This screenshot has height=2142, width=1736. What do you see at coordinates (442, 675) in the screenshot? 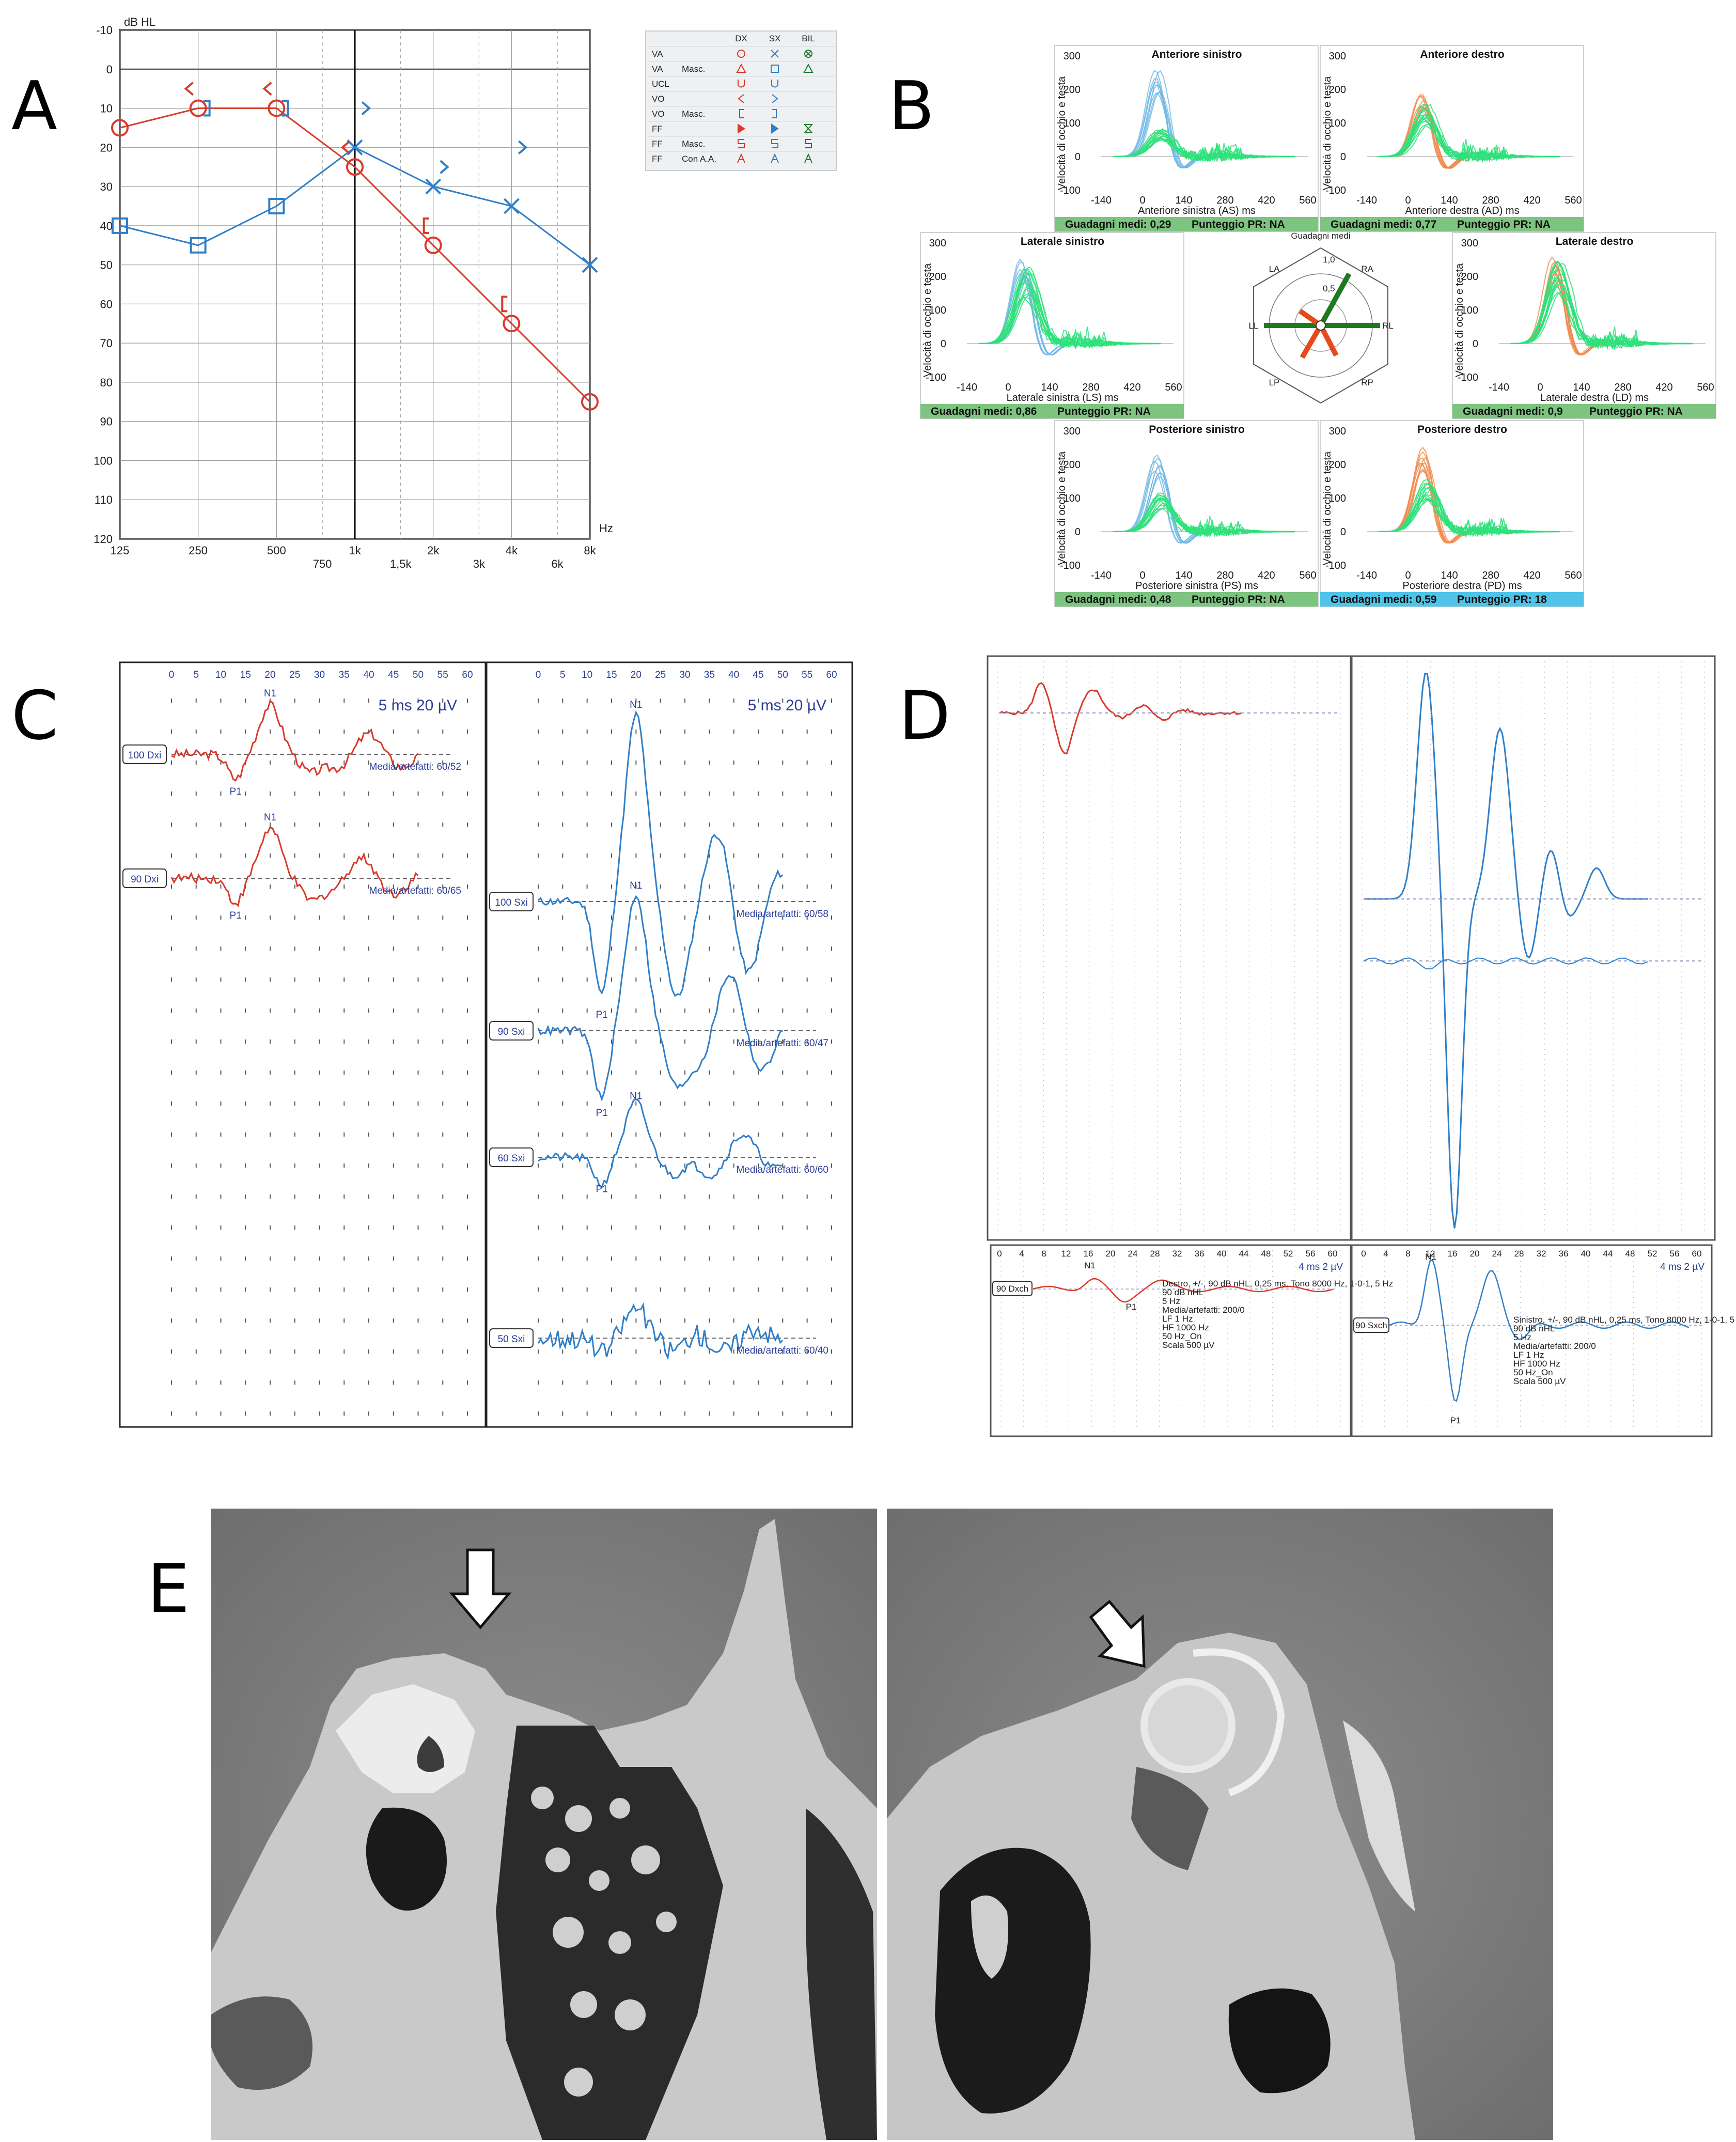
I see `vemp-x-tick: 55` at bounding box center [442, 675].